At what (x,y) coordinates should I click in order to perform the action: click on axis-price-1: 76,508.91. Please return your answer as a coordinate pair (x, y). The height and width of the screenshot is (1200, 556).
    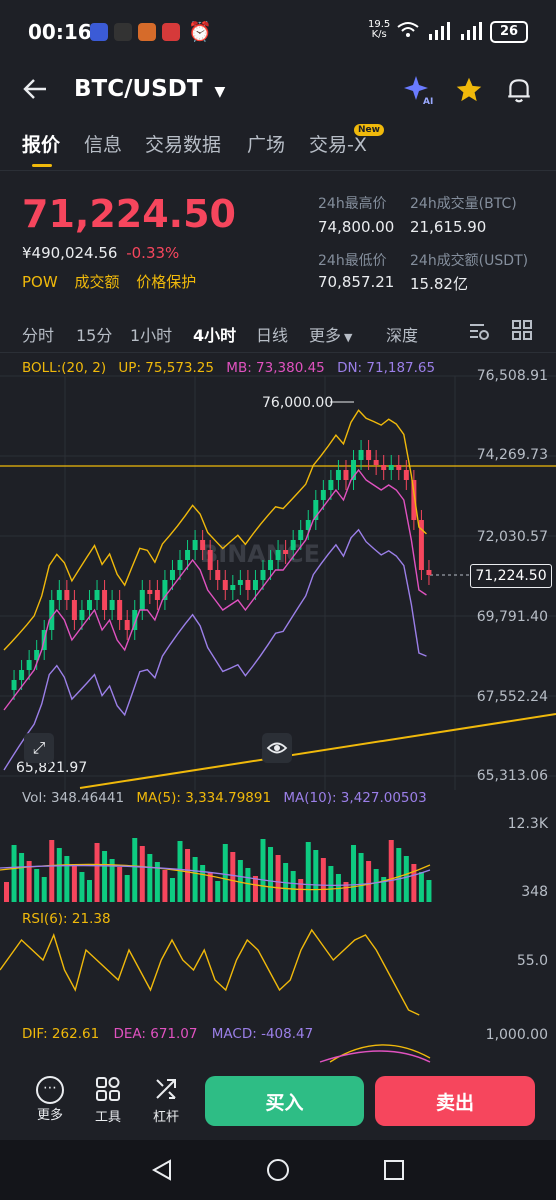
    Looking at the image, I should click on (512, 376).